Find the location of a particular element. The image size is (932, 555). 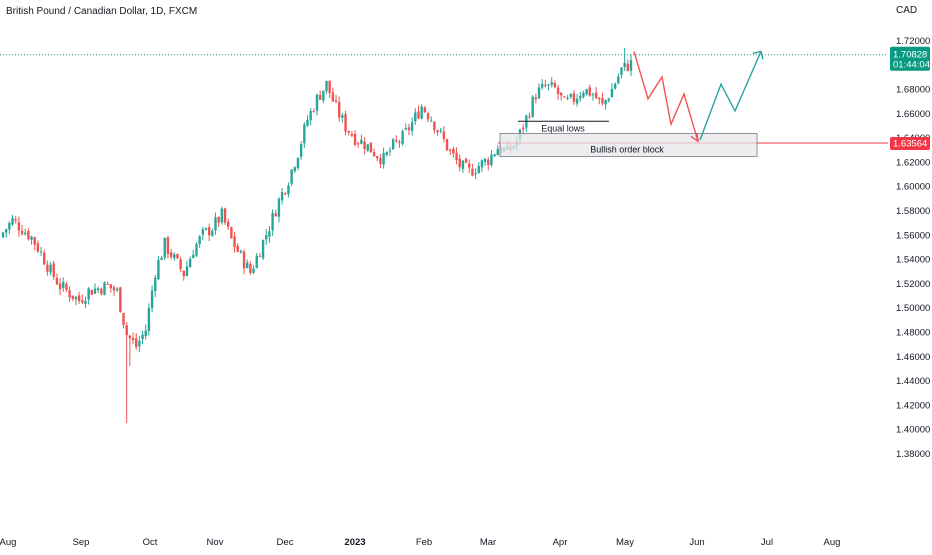

bearish-projection-path is located at coordinates (666, 96).